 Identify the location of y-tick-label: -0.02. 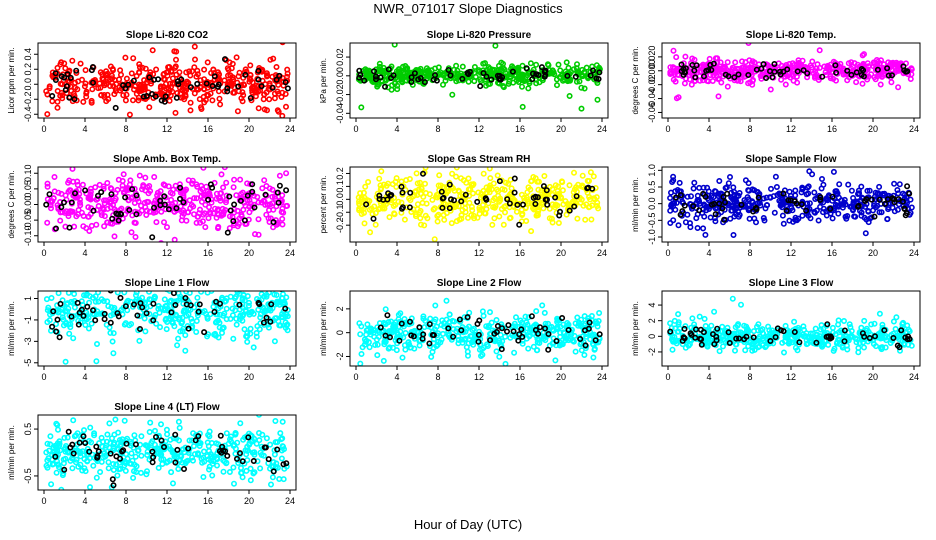
(340, 94).